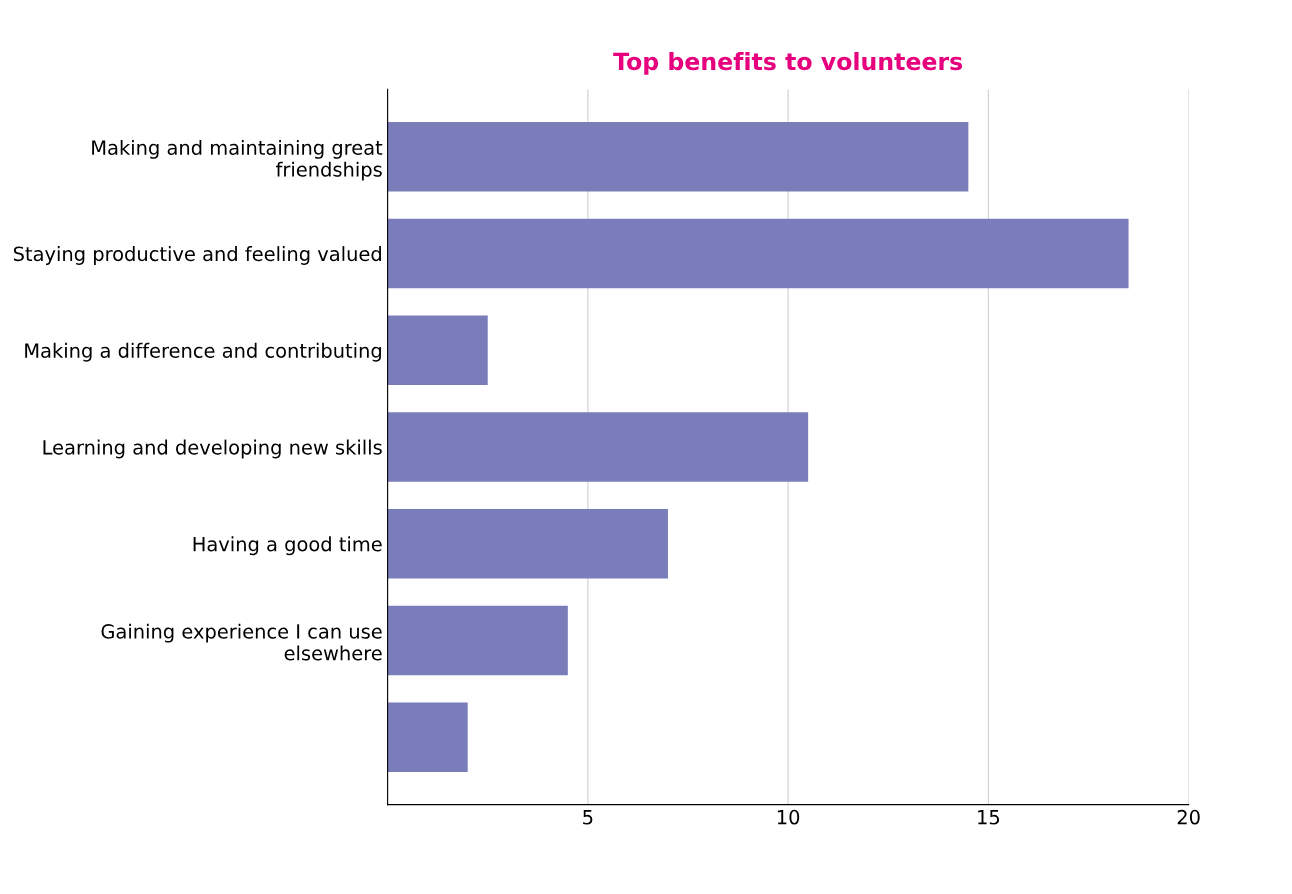  Describe the element at coordinates (788, 63) in the screenshot. I see `chart-title: Top benefits to volunteers` at that location.